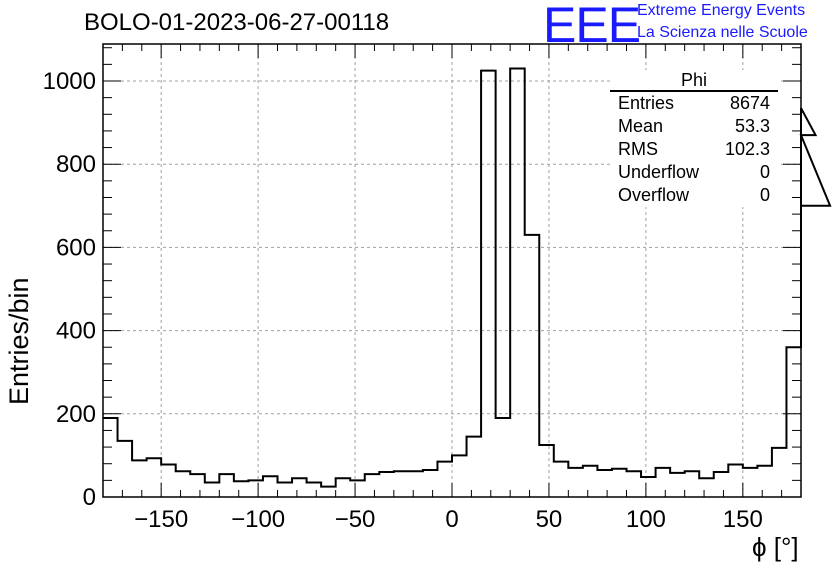 Image resolution: width=836 pixels, height=572 pixels. Describe the element at coordinates (258, 519) in the screenshot. I see `x-tick-label: −100` at that location.